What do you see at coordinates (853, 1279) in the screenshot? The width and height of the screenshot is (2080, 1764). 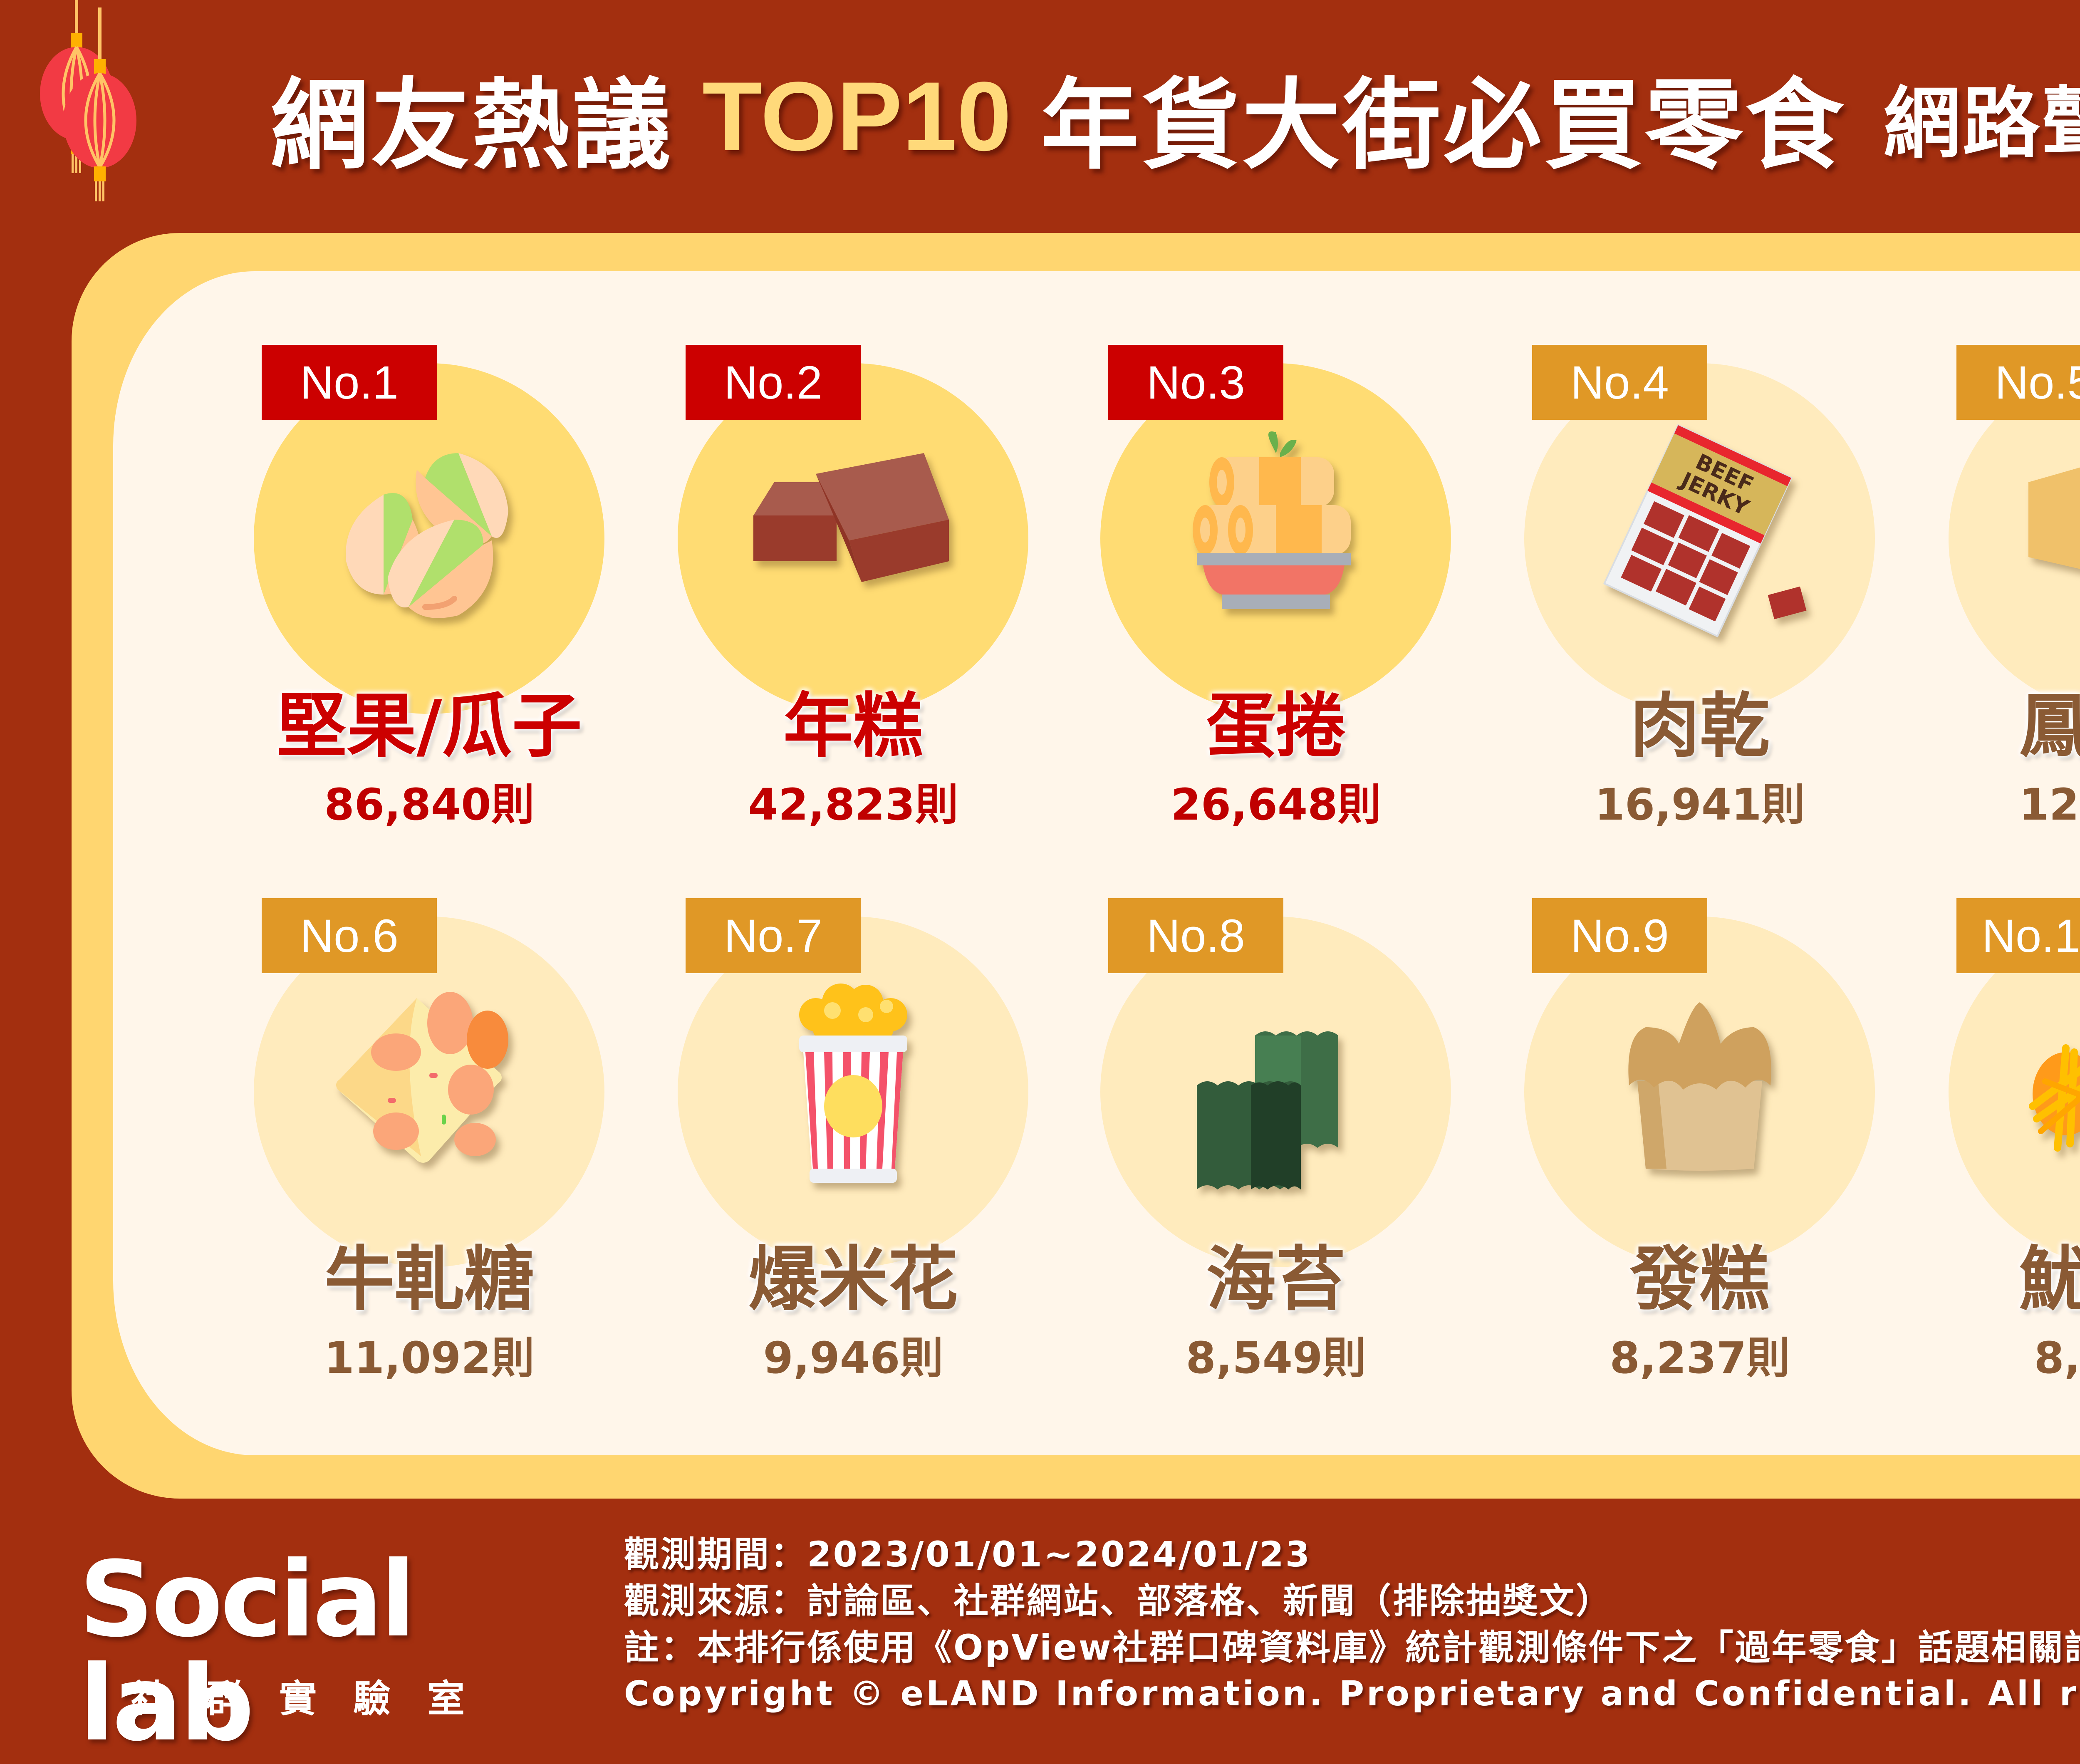 I see `item-name: 爆米花` at bounding box center [853, 1279].